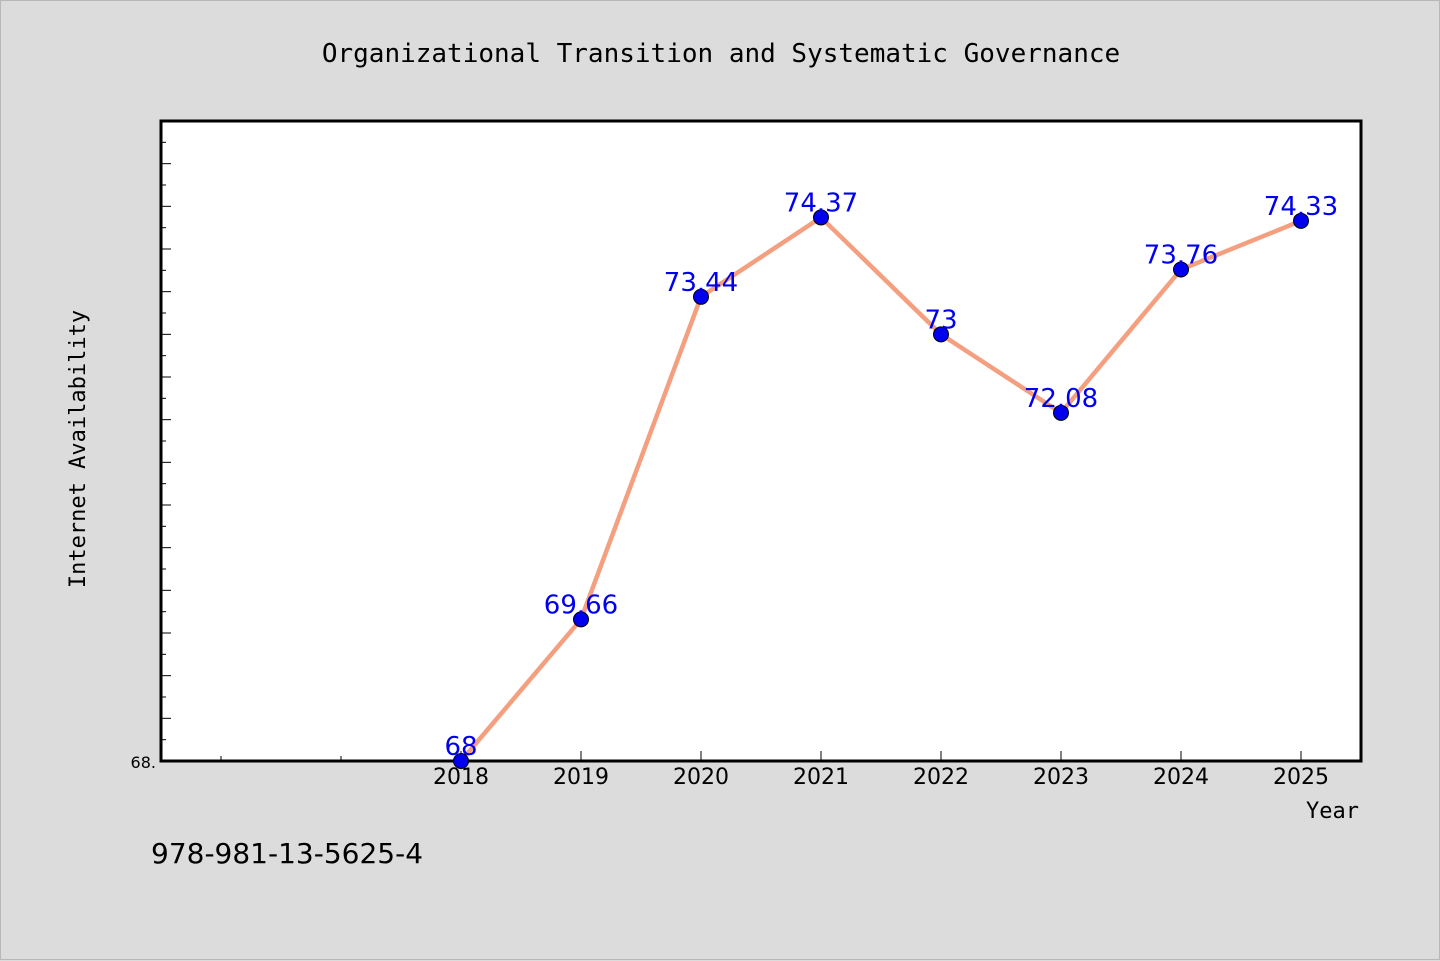 The image size is (1440, 961). What do you see at coordinates (78, 449) in the screenshot?
I see `y-axis-label: Internet Availability` at bounding box center [78, 449].